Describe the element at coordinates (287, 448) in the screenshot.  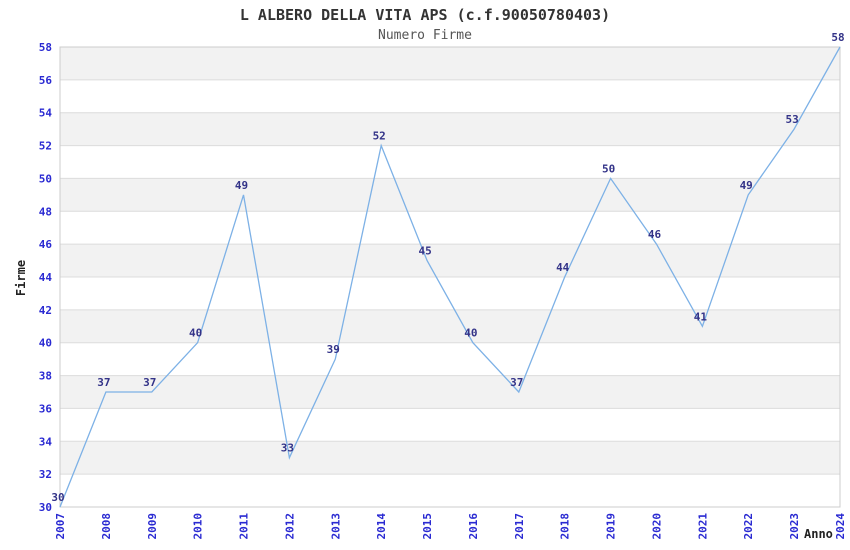
I see `data-label: 33` at that location.